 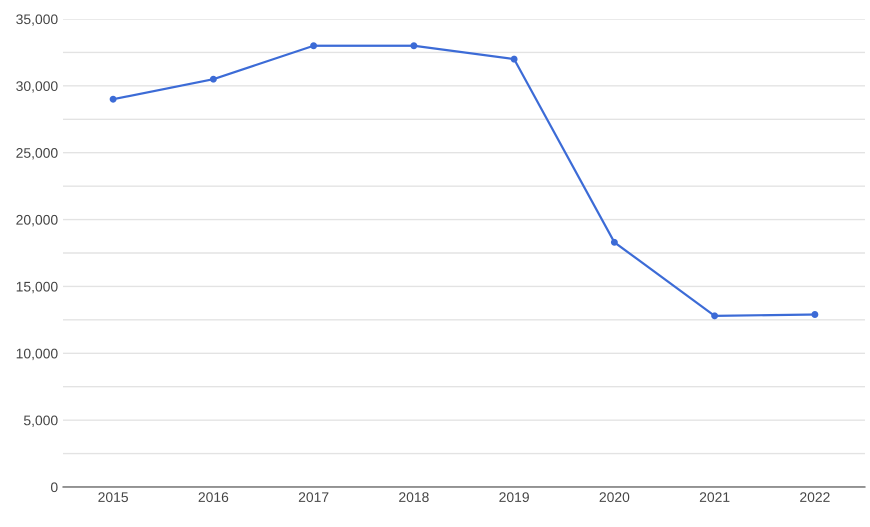 I want to click on y-tick-label: 25,000, so click(x=37, y=154).